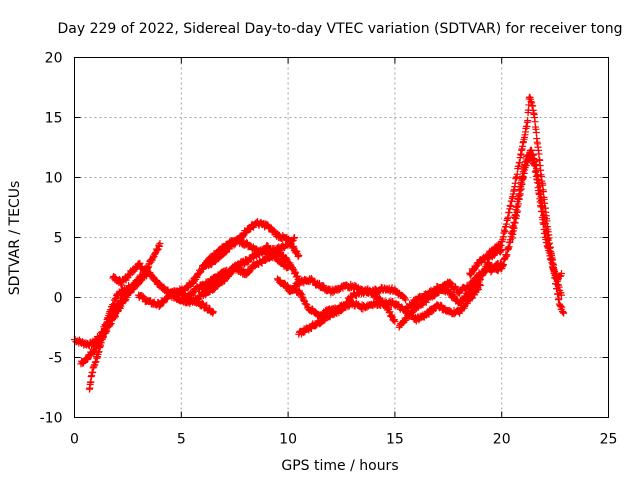 This screenshot has width=640, height=480. What do you see at coordinates (343, 440) in the screenshot?
I see `x-tick-labels: 0 5 10 15 20 25` at bounding box center [343, 440].